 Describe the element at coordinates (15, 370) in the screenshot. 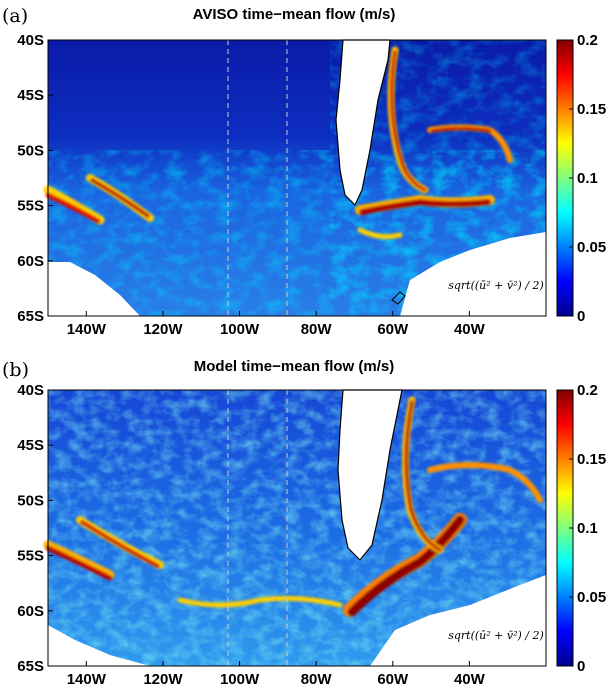

I see `panel-label-b: (b)` at that location.